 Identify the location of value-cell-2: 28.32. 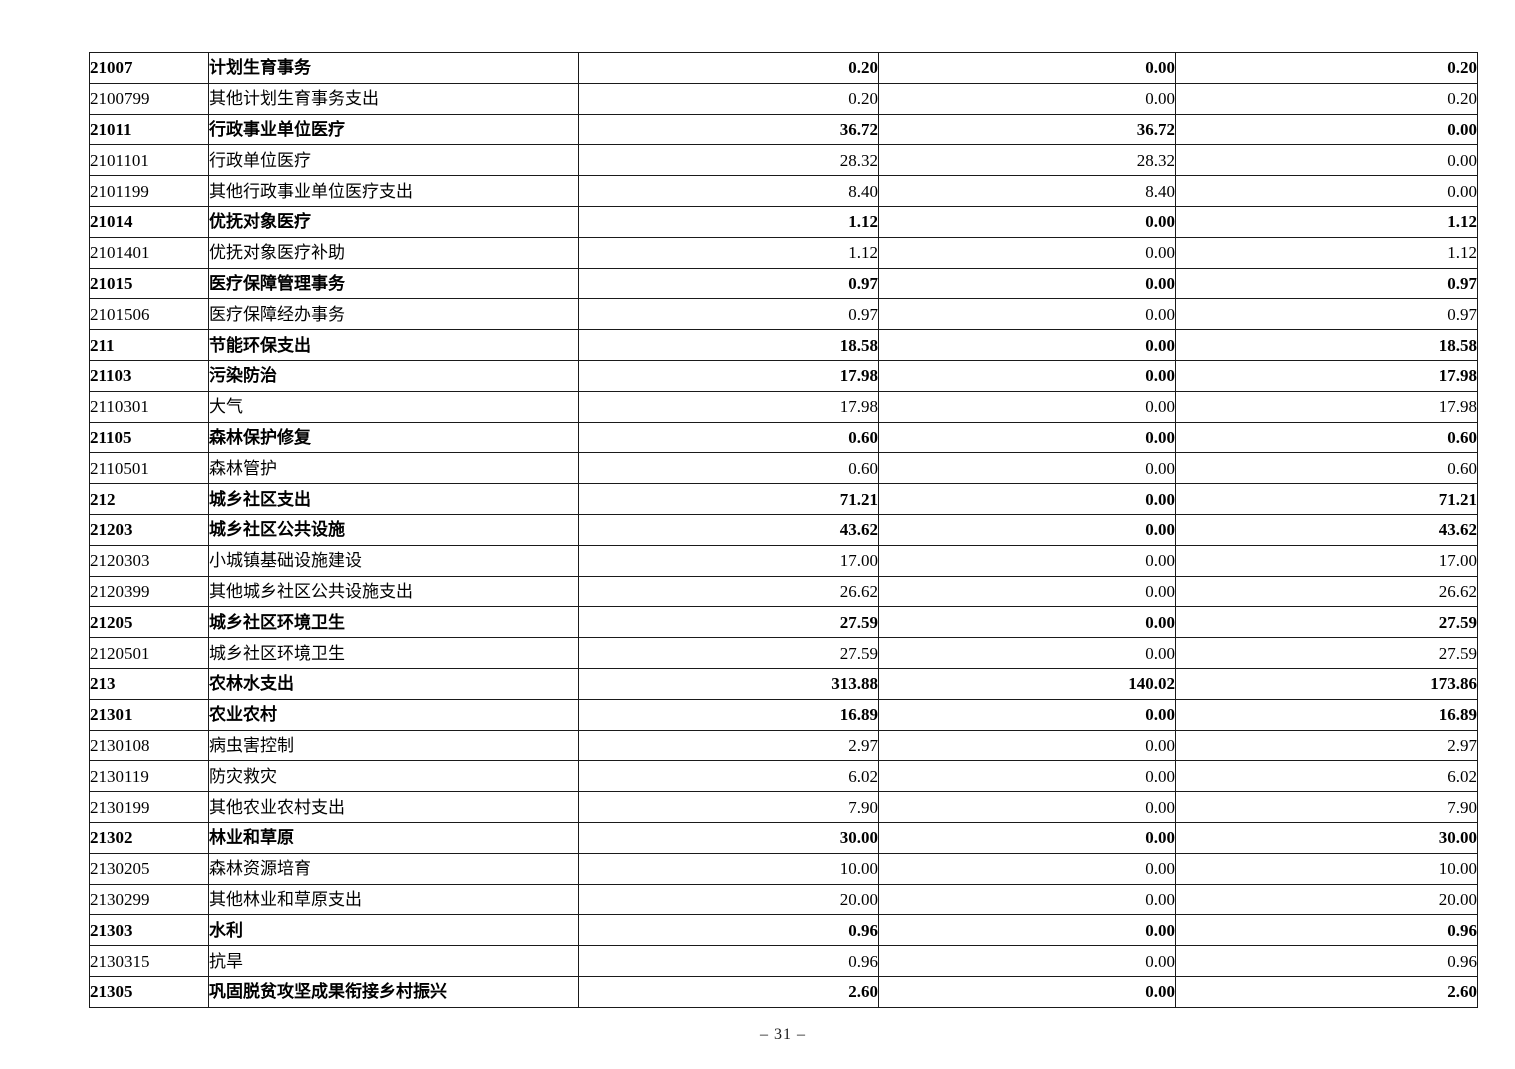
(1027, 160).